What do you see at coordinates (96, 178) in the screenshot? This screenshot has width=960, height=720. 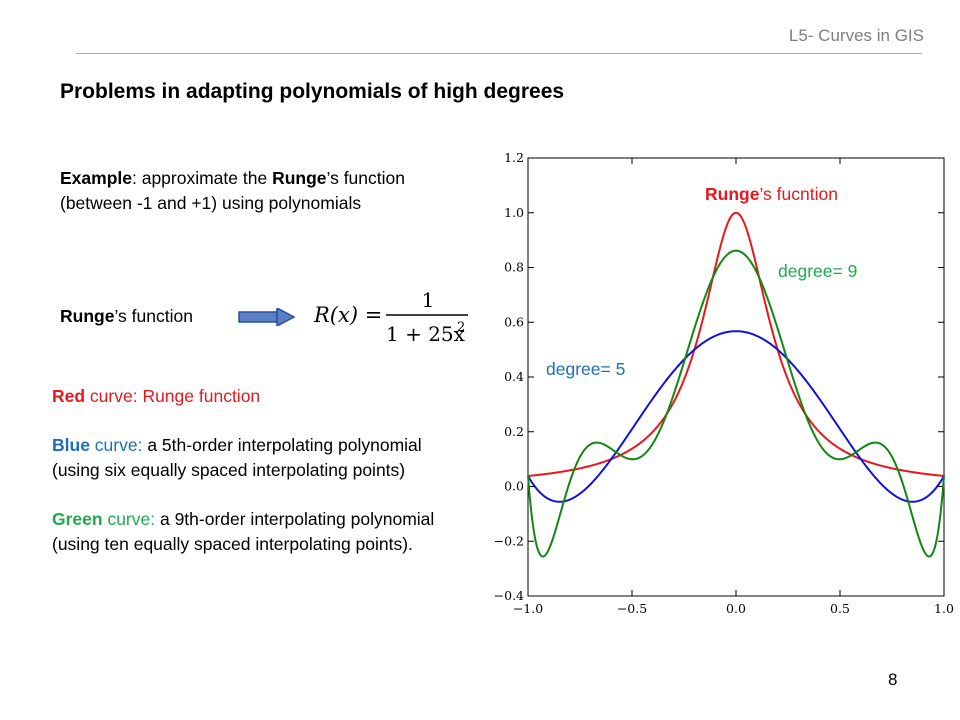 I see `example-lead: Example` at bounding box center [96, 178].